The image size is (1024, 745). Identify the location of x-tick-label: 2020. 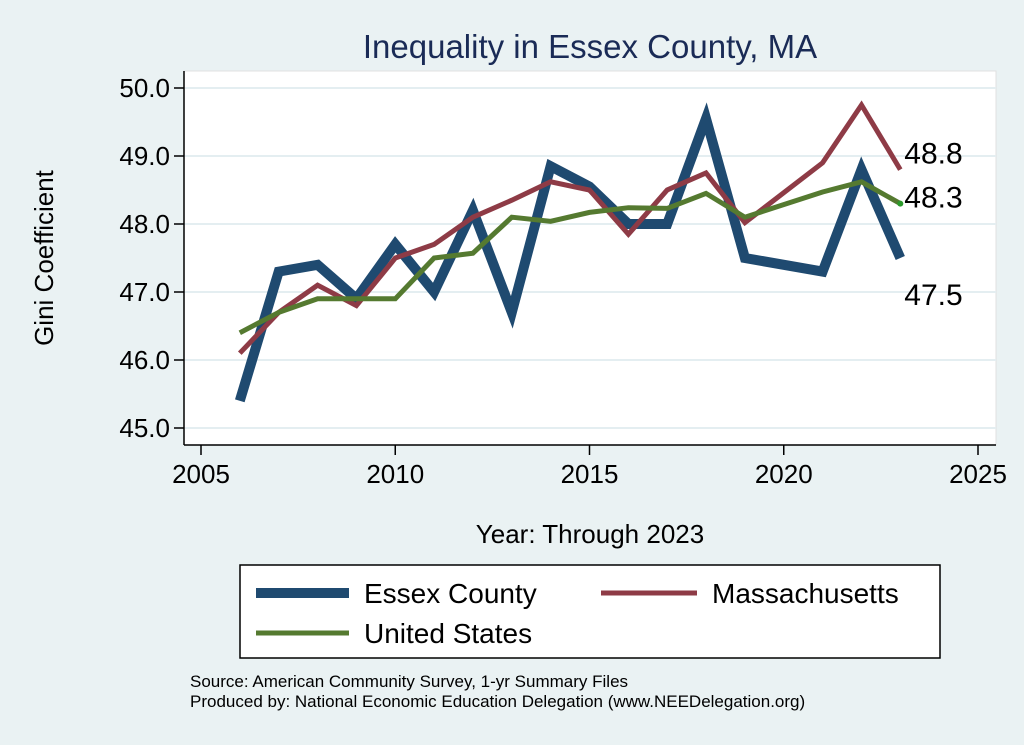
(784, 474).